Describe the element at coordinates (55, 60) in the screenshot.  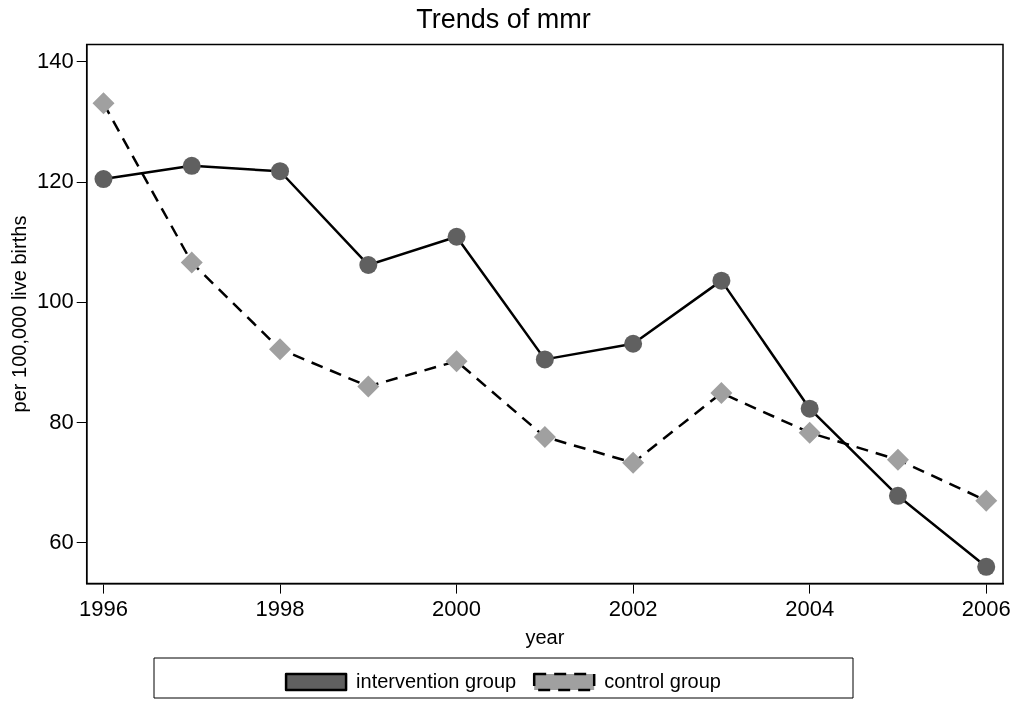
I see `y-tick-label: 140` at that location.